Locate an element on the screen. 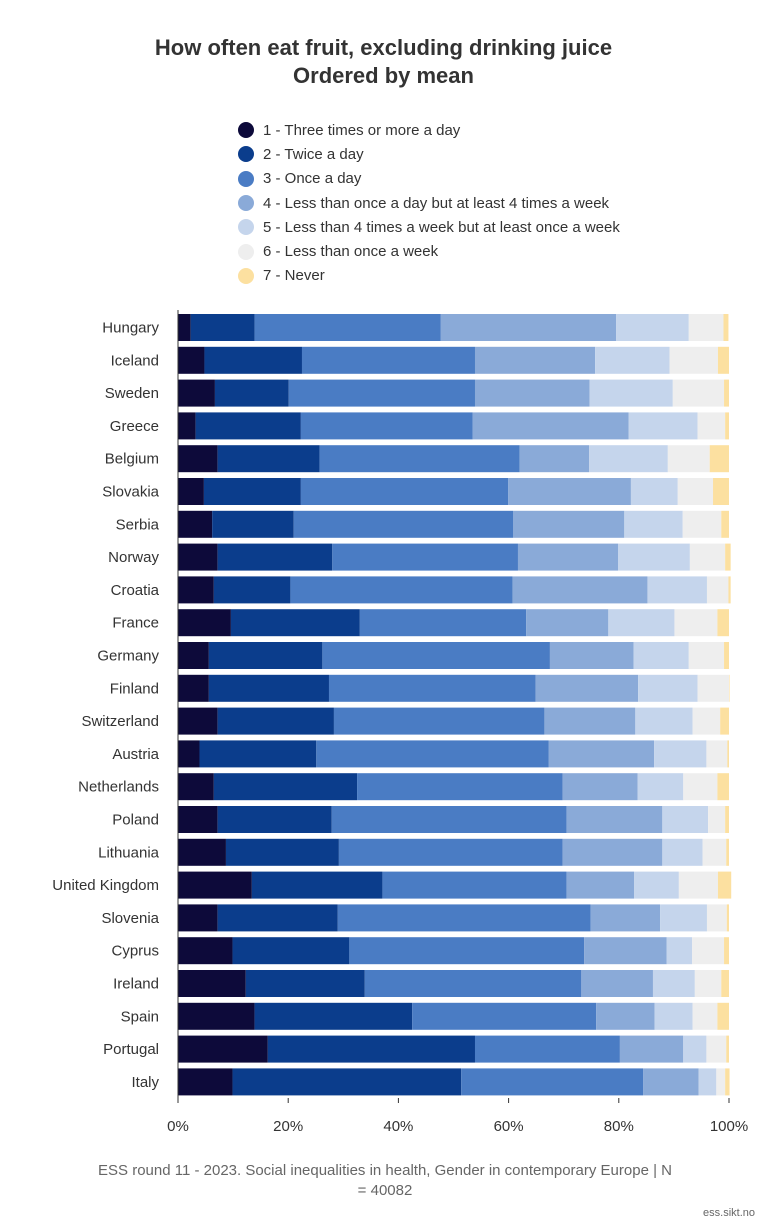  legend-item: 6 - Less than once a week is located at coordinates (429, 251).